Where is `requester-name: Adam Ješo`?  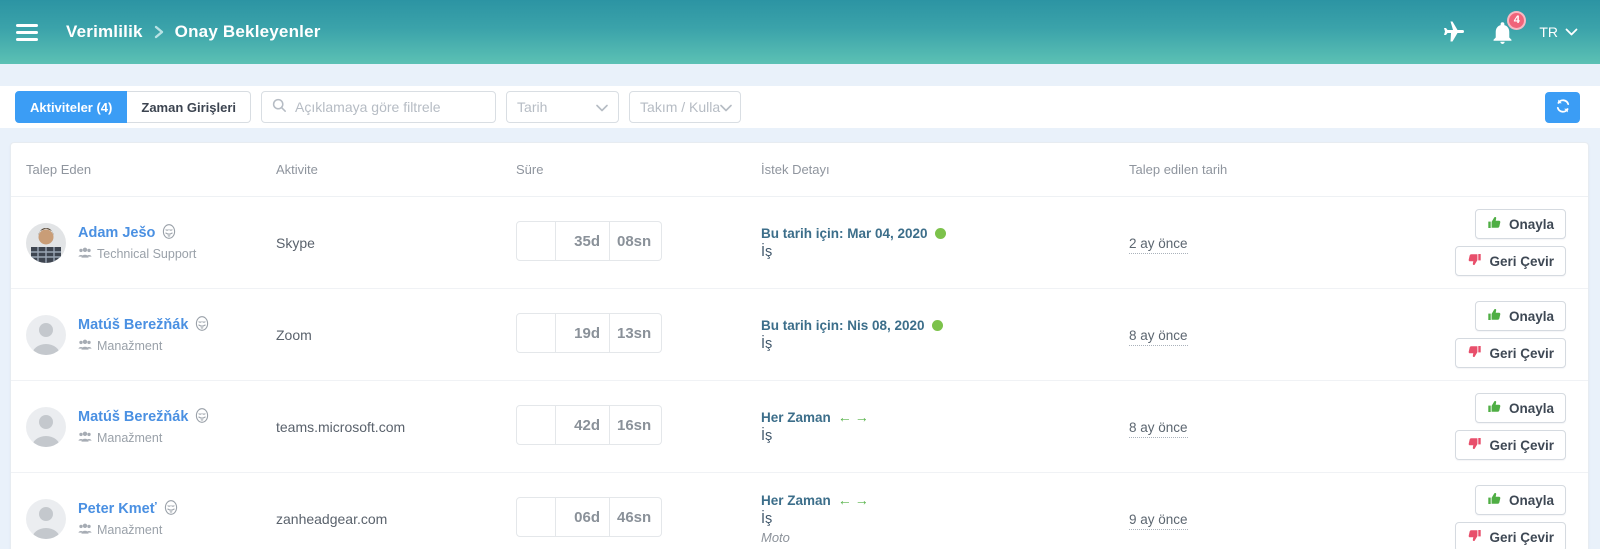 requester-name: Adam Ješo is located at coordinates (117, 233).